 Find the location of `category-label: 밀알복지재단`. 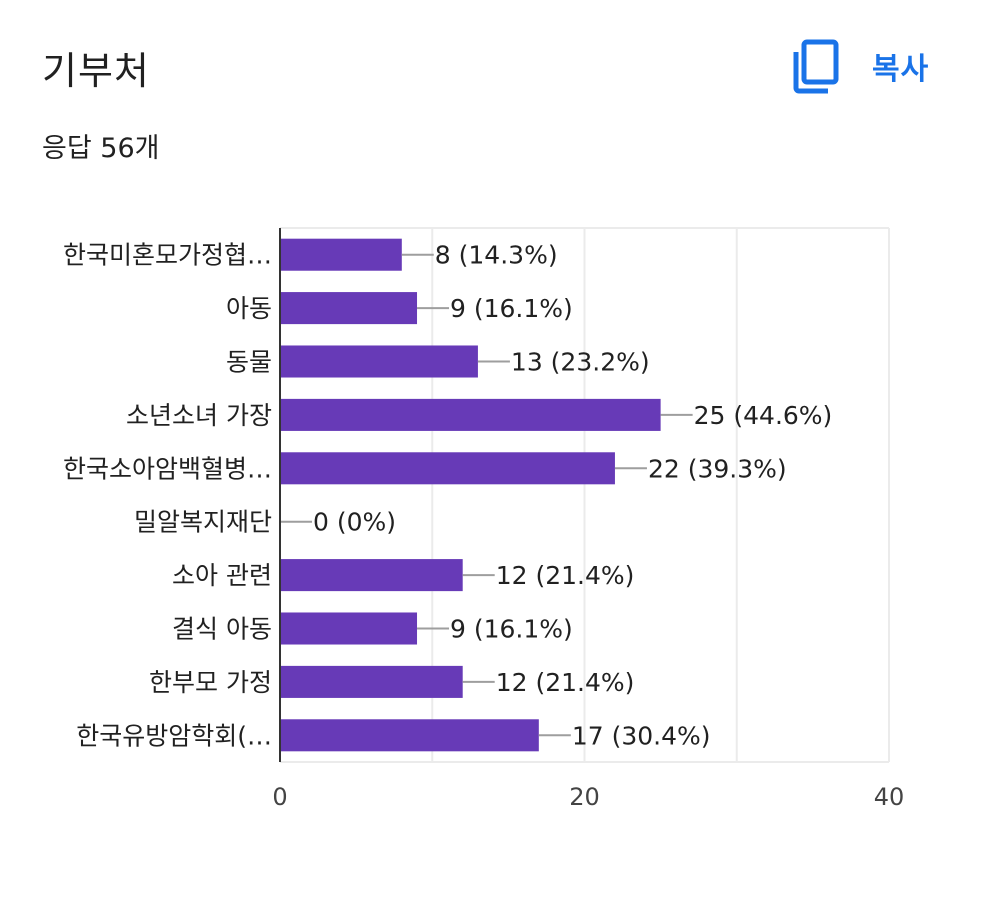

category-label: 밀알복지재단 is located at coordinates (203, 522).